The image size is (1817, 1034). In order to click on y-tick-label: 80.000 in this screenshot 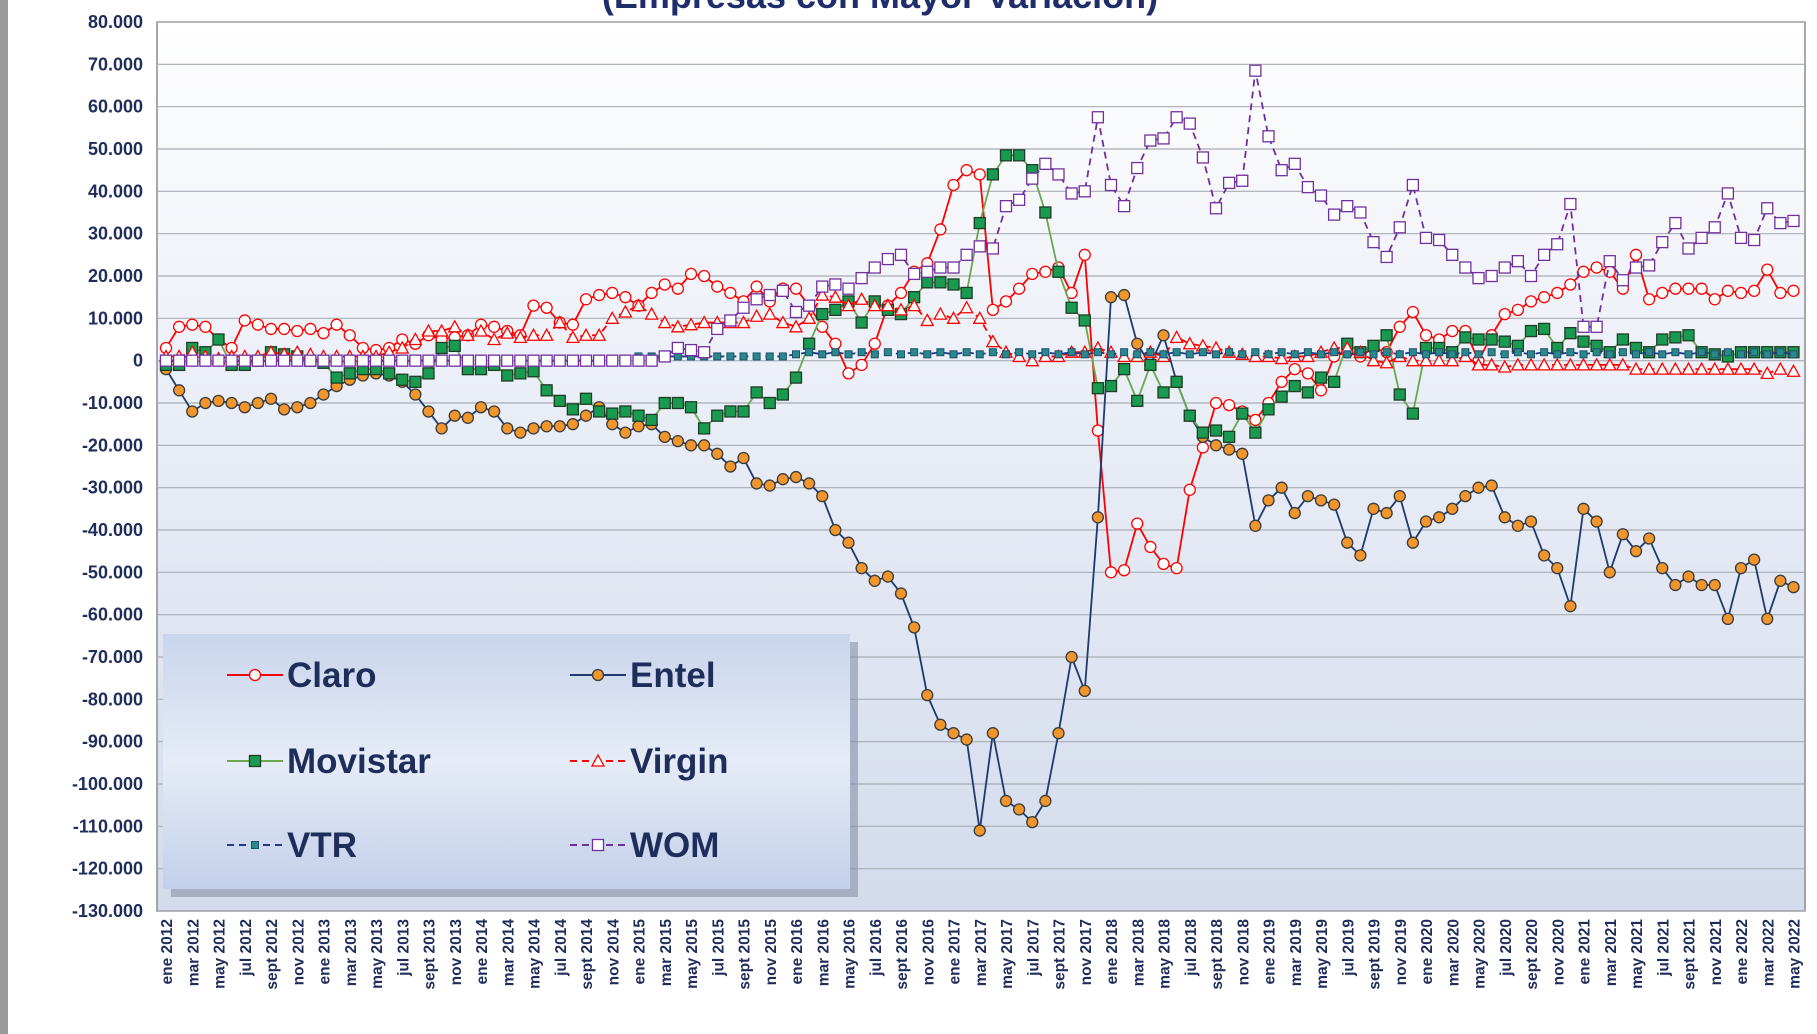, I will do `click(115, 22)`.